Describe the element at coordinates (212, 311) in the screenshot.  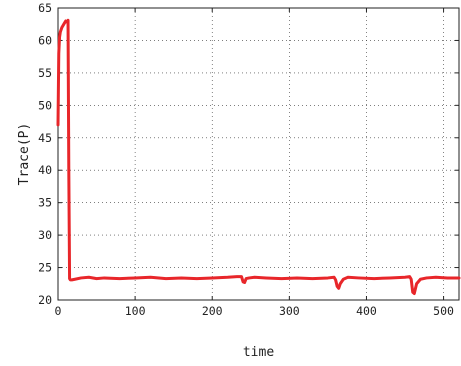
I see `x-tick-label: 200` at that location.